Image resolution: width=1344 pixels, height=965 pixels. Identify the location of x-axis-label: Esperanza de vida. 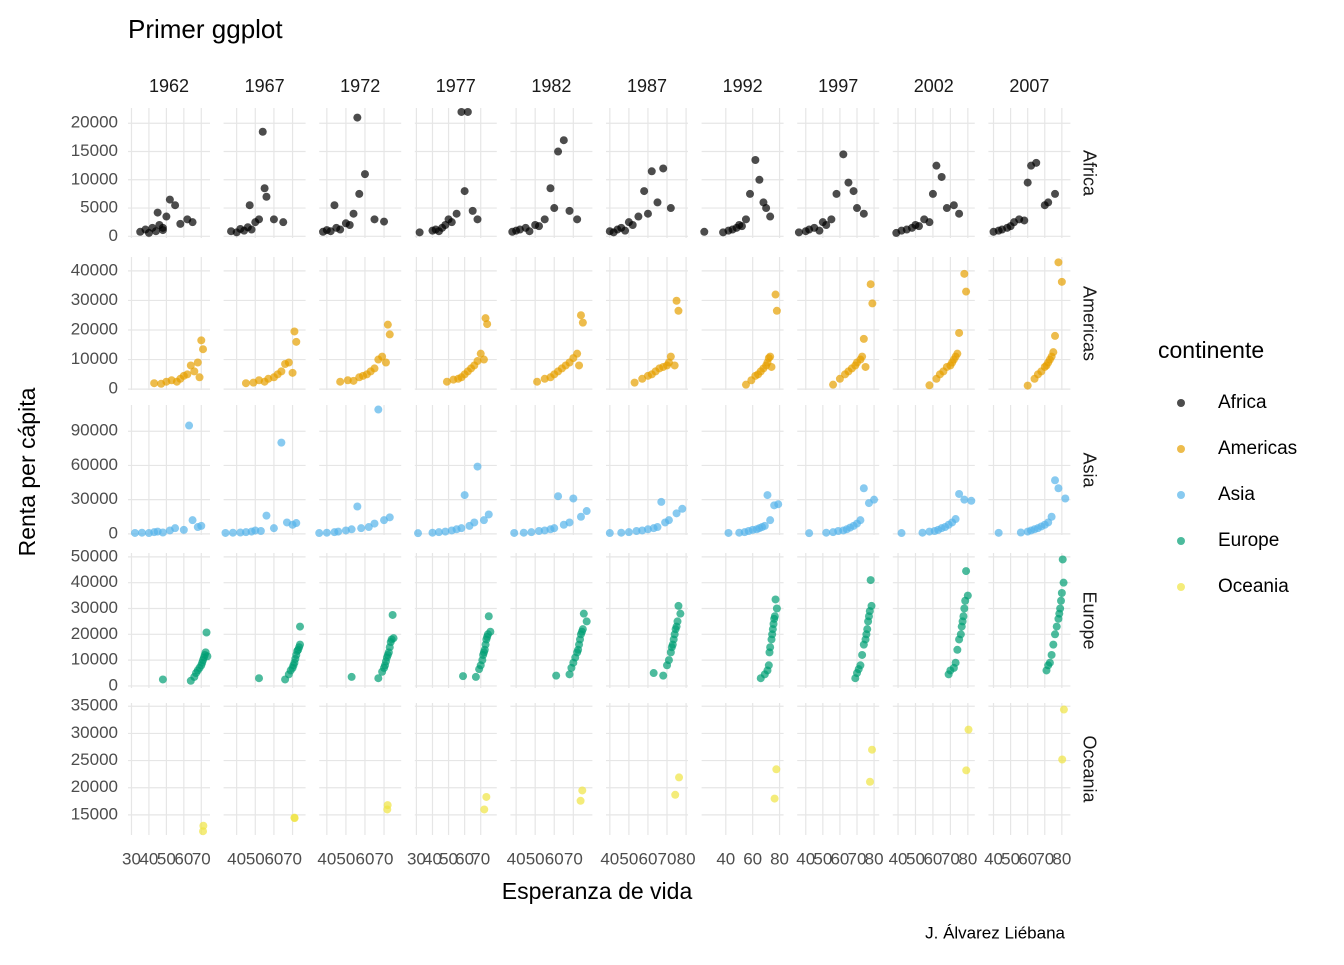
(597, 891).